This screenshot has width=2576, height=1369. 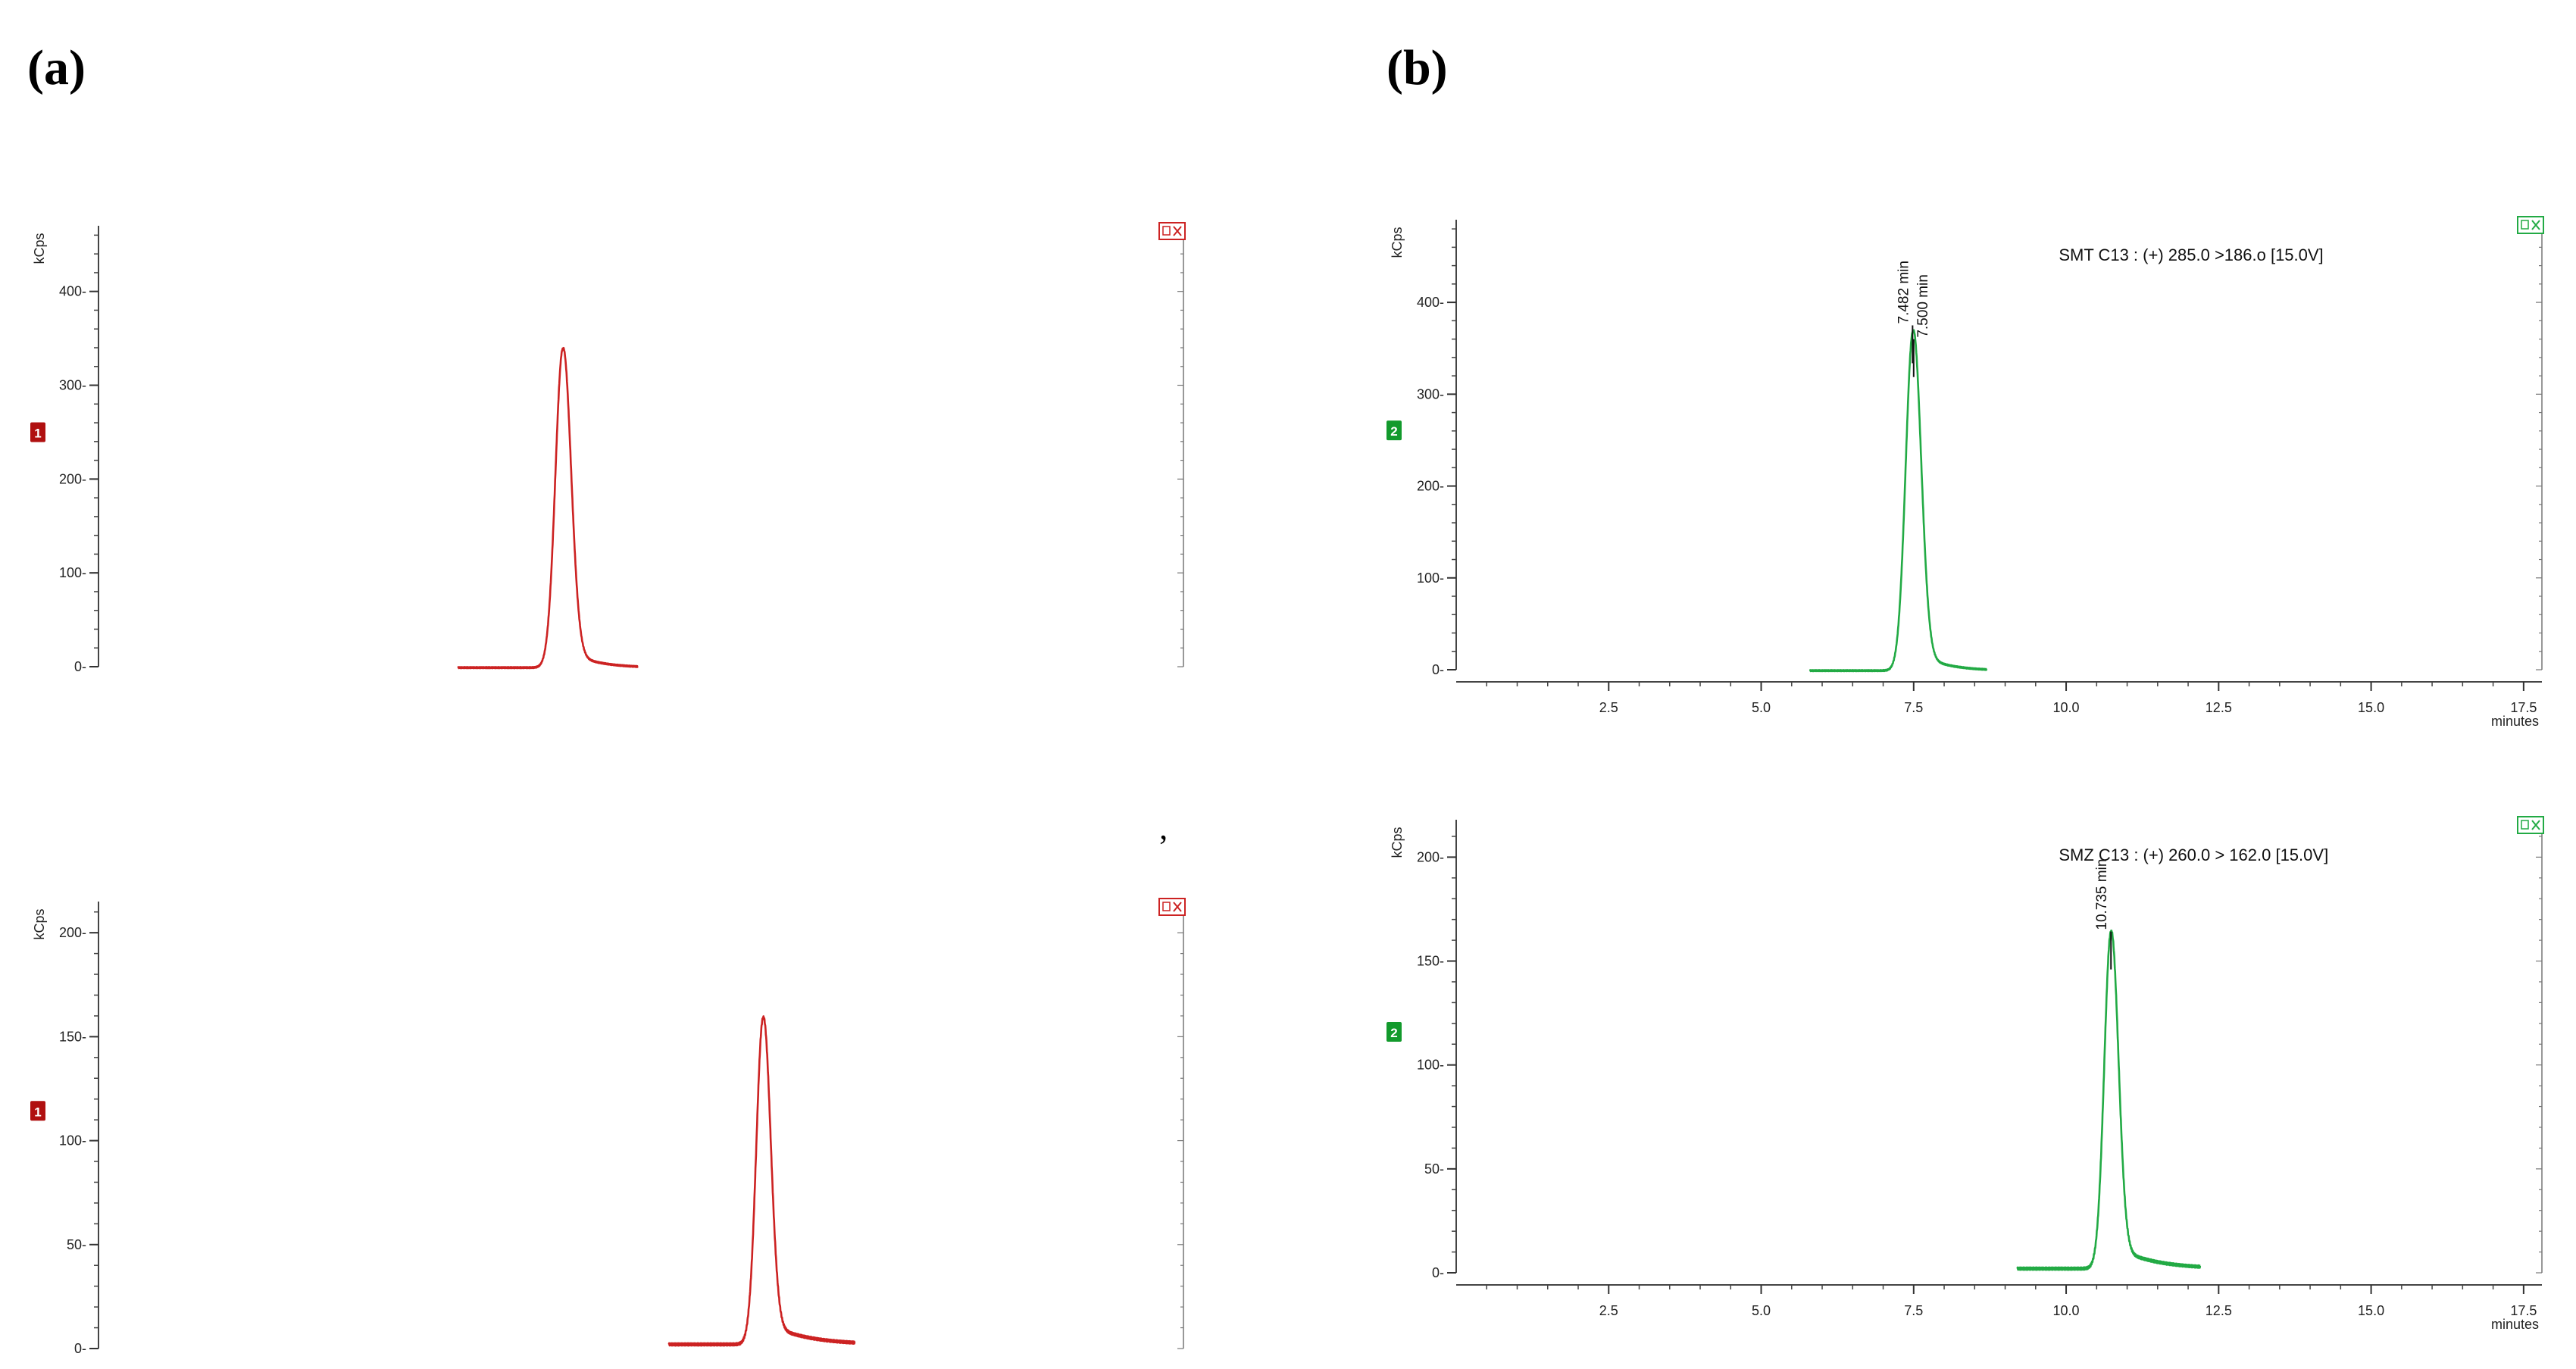 What do you see at coordinates (2191, 254) in the screenshot?
I see `chart-title: SMT C13 : (+) 285.0 >186.o [15.0V]` at bounding box center [2191, 254].